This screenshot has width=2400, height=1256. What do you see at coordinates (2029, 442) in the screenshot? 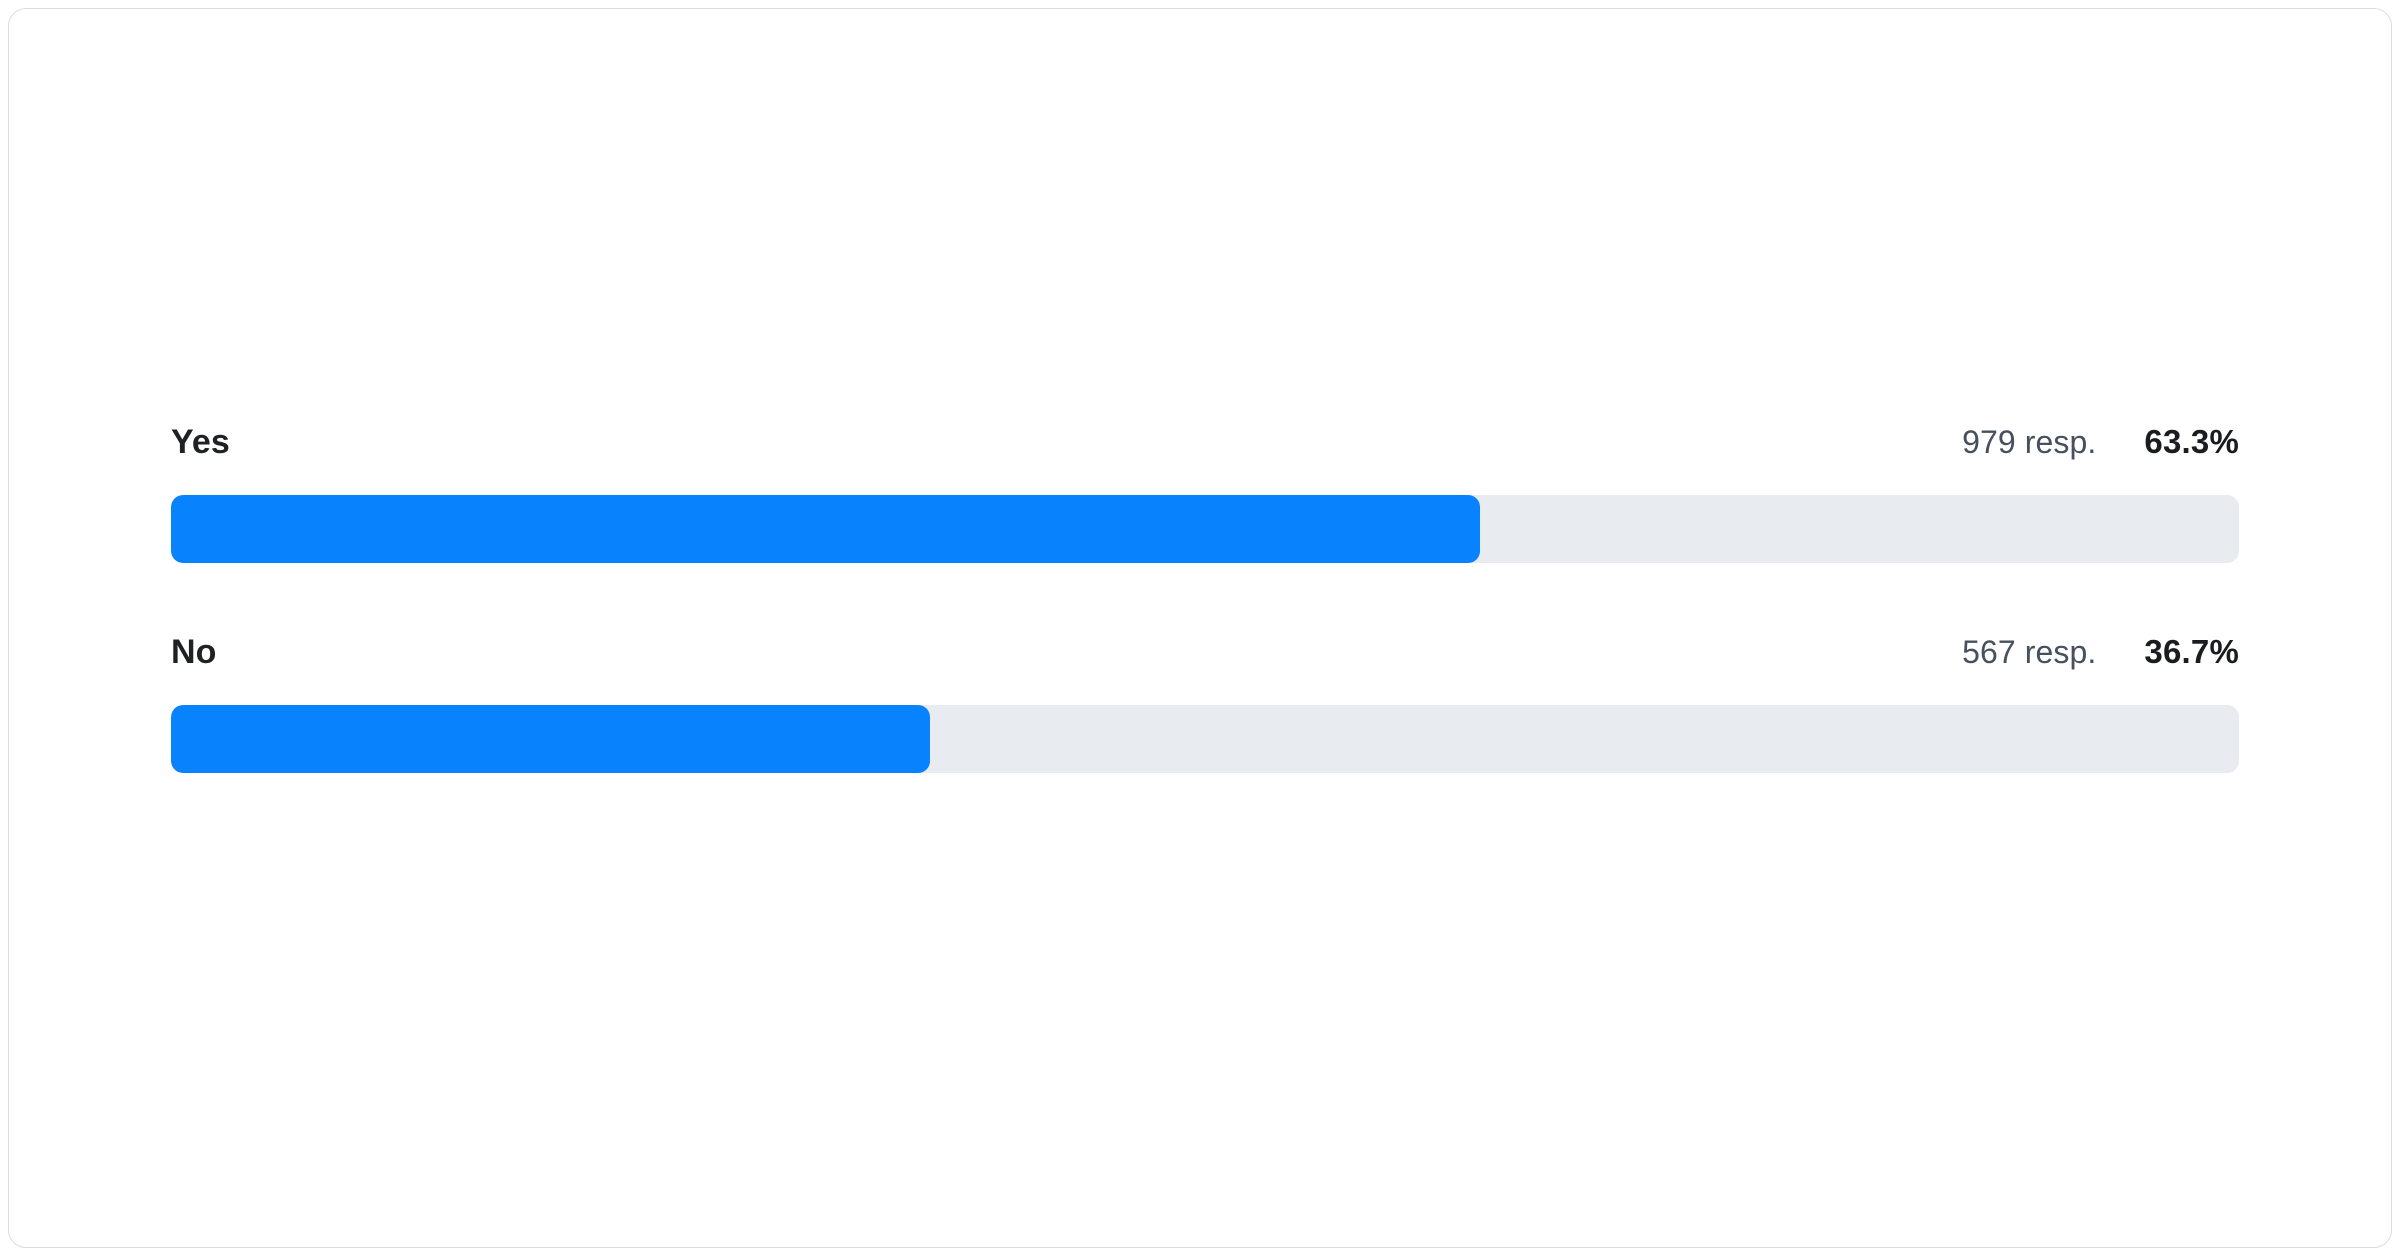
I see `poll-option-response-count: 979 resp.` at bounding box center [2029, 442].